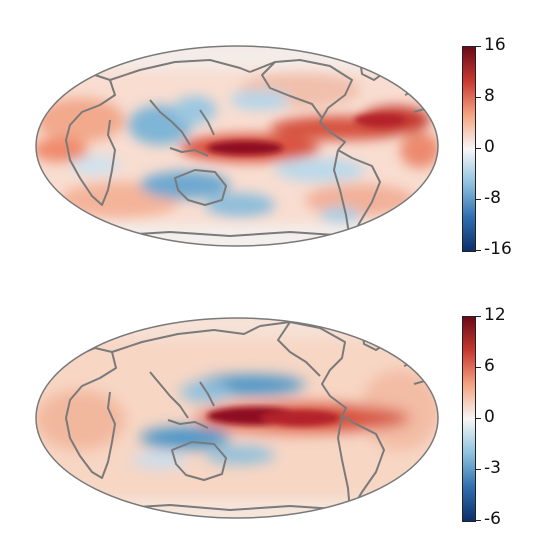  Describe the element at coordinates (489, 366) in the screenshot. I see `colorbar-tick-label: 6` at that location.